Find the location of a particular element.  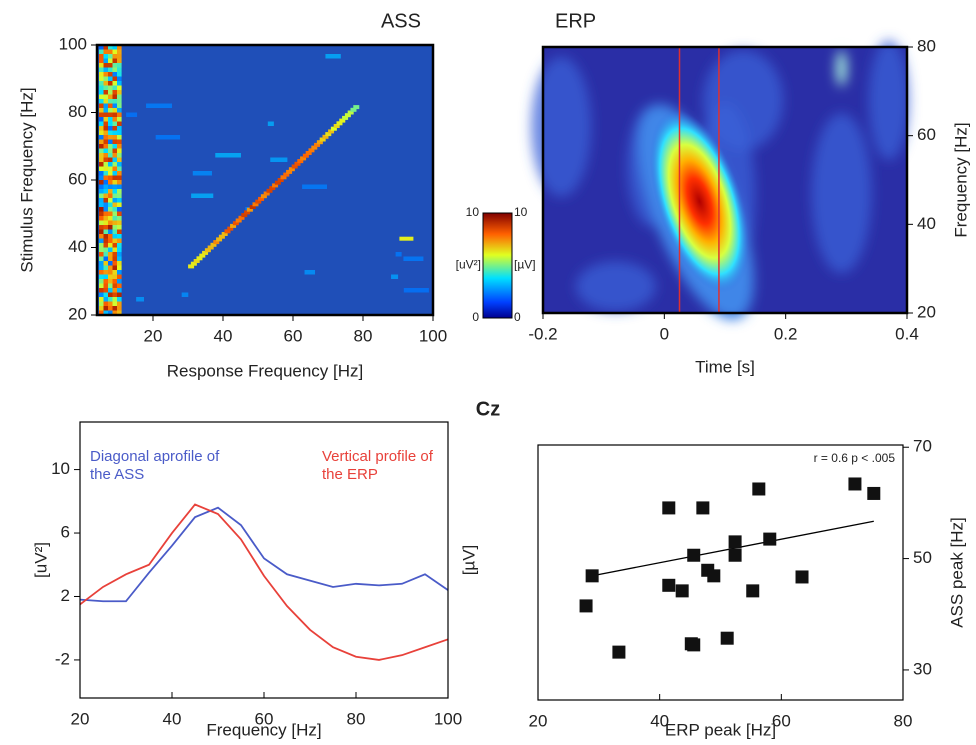

heatmap-texture-group is located at coordinates (720, 180).